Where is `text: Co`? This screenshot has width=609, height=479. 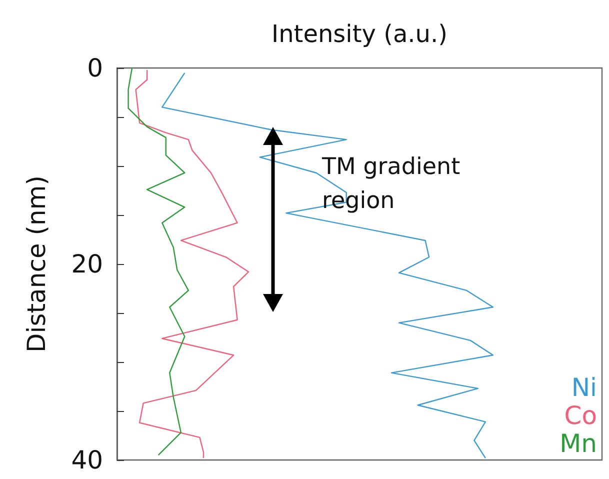
text: Co is located at coordinates (580, 415).